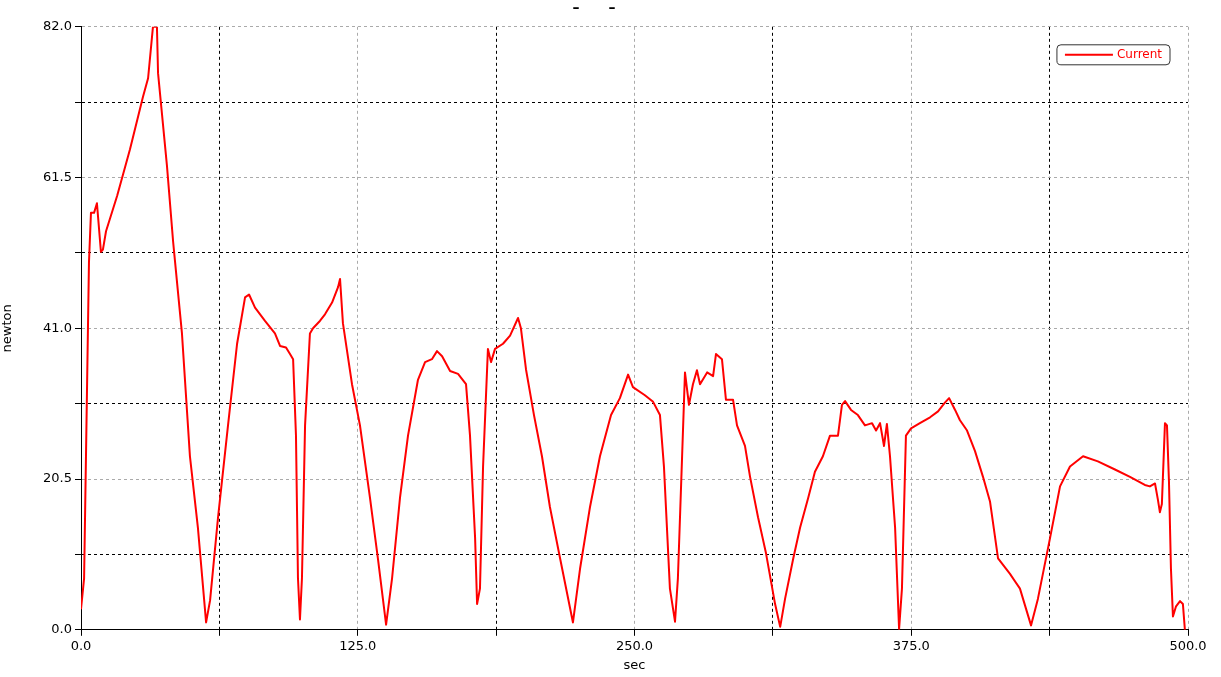 The image size is (1221, 677). I want to click on x-tick-label: 375.0, so click(911, 645).